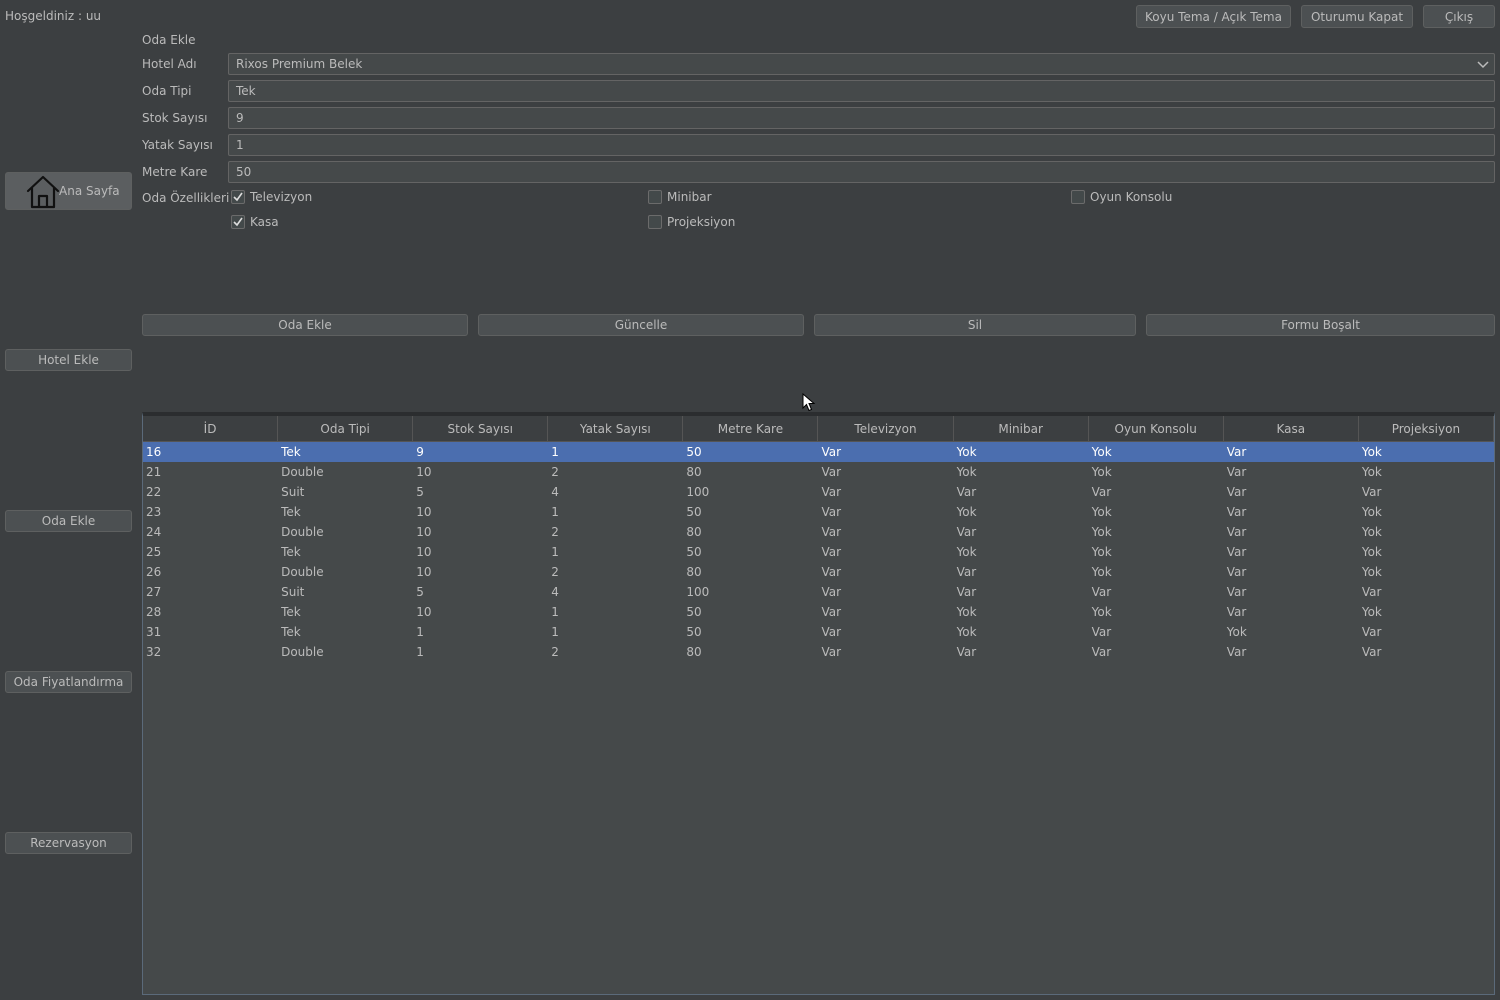 The width and height of the screenshot is (1500, 1000). I want to click on table-cell: 26, so click(154, 572).